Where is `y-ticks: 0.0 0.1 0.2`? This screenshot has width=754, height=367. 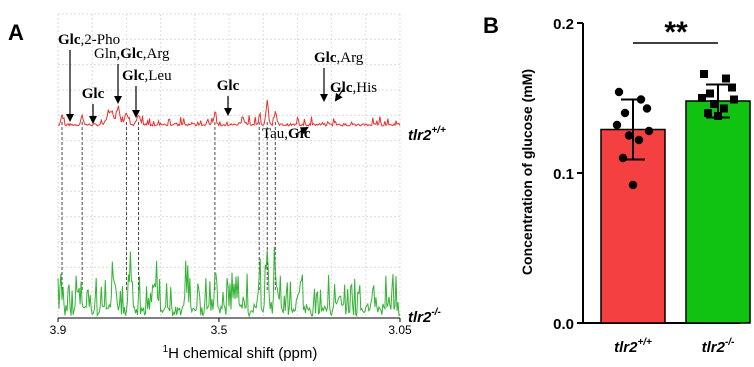
y-ticks: 0.0 0.1 0.2 is located at coordinates (568, 174).